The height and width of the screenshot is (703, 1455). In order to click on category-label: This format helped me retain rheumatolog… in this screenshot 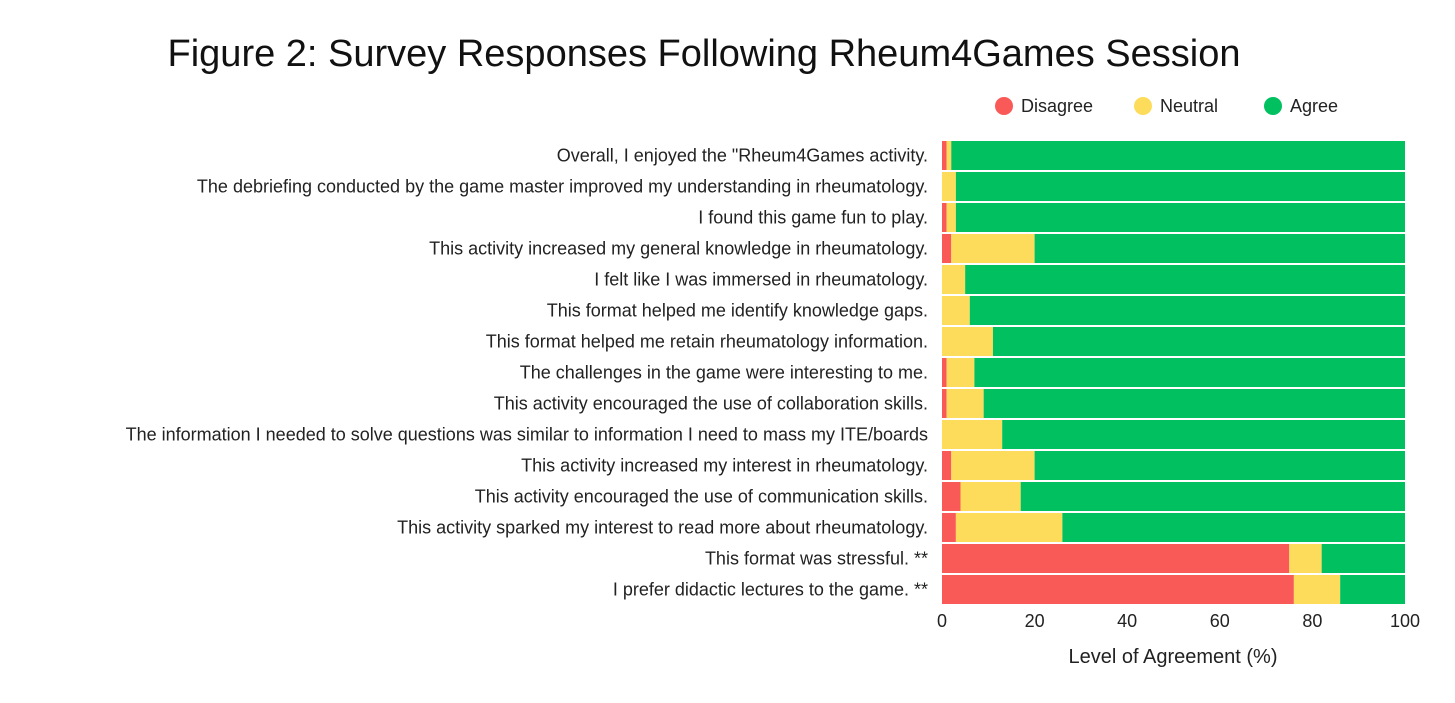, I will do `click(707, 342)`.